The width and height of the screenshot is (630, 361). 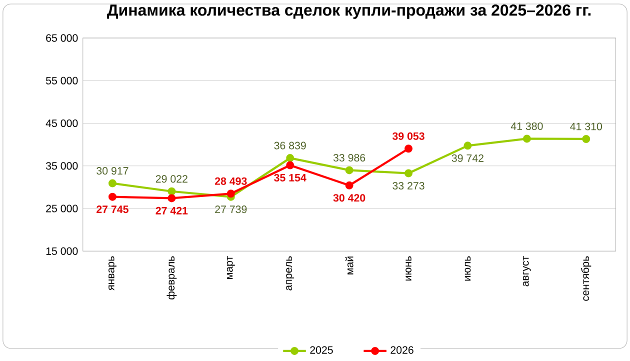 What do you see at coordinates (321, 350) in the screenshot?
I see `legend-label: 2025` at bounding box center [321, 350].